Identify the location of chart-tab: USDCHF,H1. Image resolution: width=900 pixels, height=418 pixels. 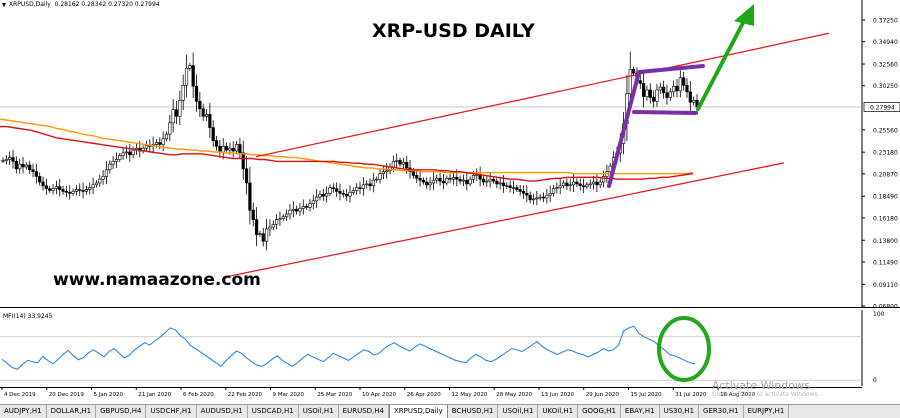
(171, 411).